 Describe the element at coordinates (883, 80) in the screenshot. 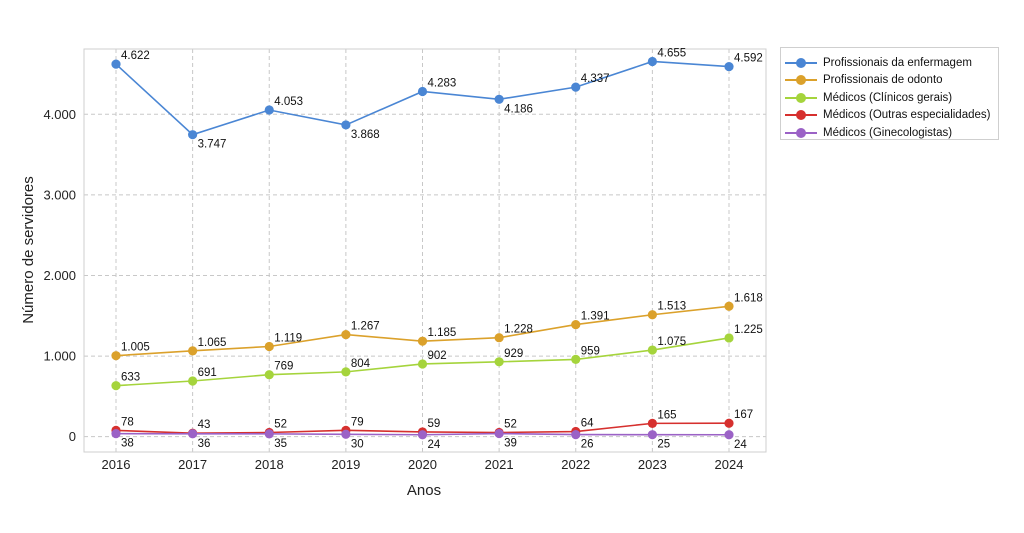

I see `legend-label: Profissionais de odonto` at that location.